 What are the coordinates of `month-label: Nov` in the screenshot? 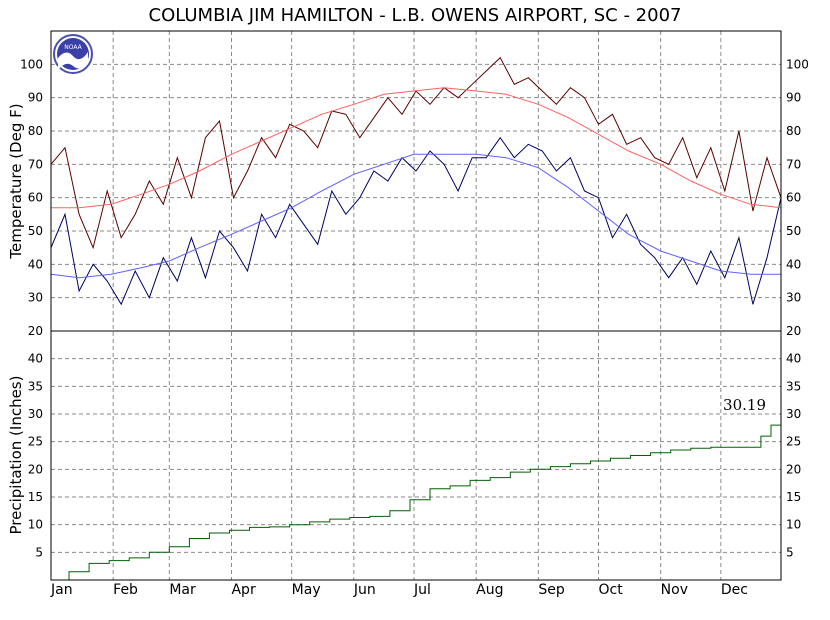 It's located at (674, 590).